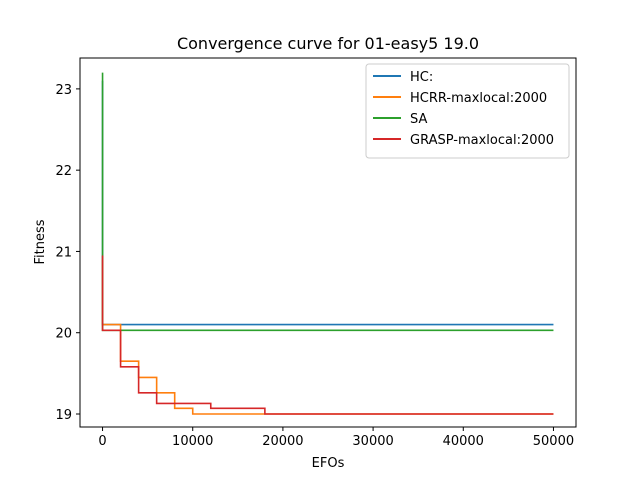  Describe the element at coordinates (478, 98) in the screenshot. I see `legend-label-1: HCRR-maxlocal:2000` at that location.